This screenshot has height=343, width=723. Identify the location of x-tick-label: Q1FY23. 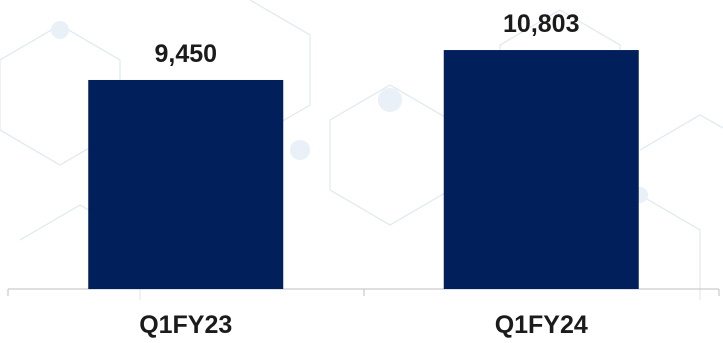
(185, 325).